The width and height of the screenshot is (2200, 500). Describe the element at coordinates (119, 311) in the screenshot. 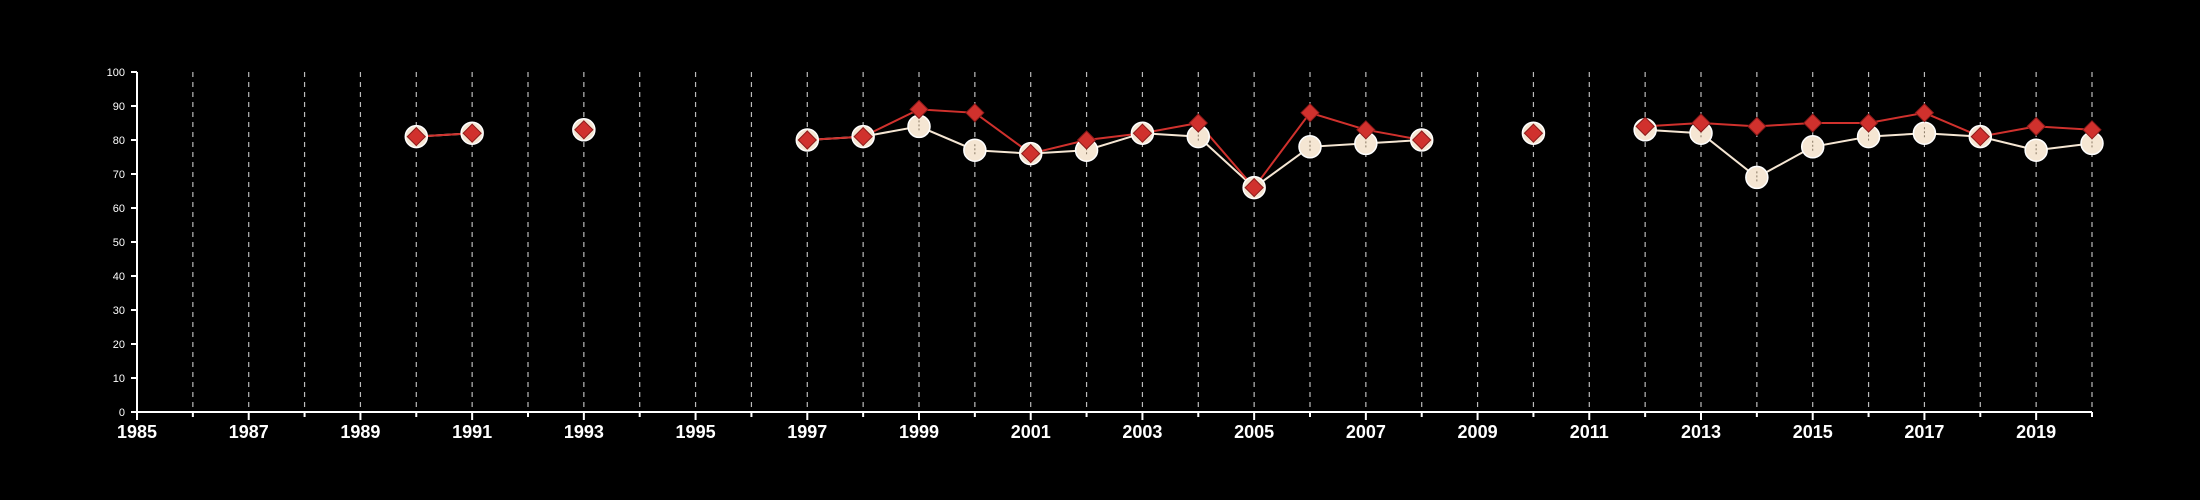

I see `y-tick-label: 30` at that location.